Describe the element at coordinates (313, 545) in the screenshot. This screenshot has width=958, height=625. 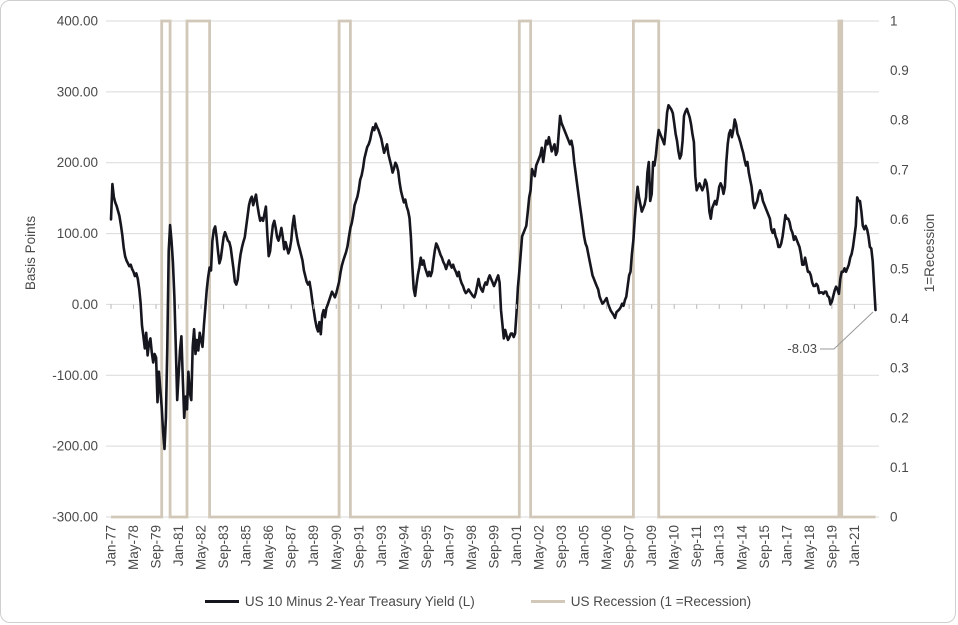
I see `x-axis-tick-label: Jan-89` at that location.